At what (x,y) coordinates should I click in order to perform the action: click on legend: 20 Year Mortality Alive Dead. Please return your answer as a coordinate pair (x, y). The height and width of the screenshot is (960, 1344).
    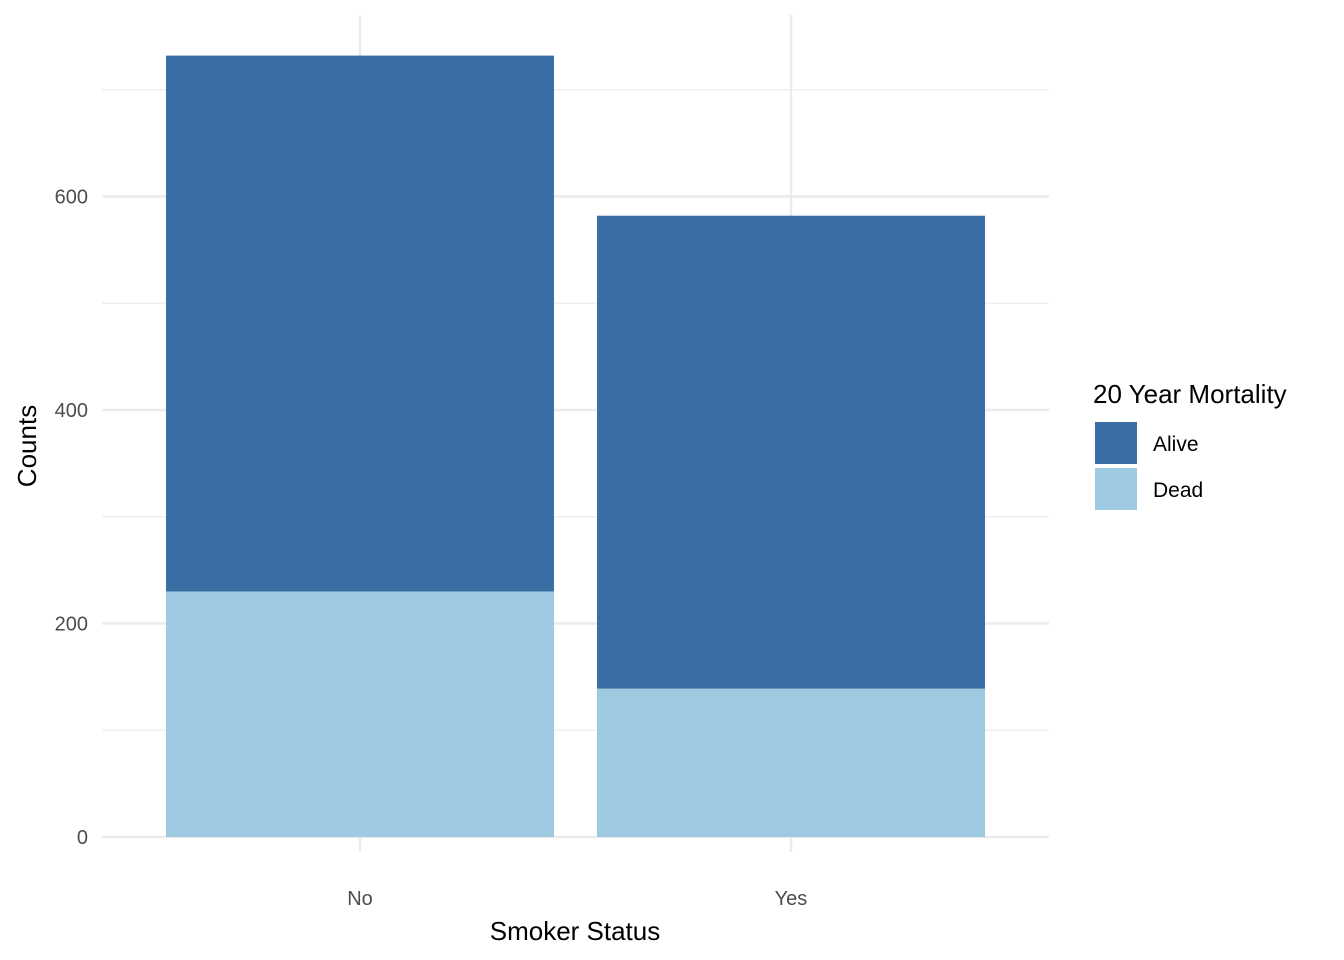
    Looking at the image, I should click on (1190, 444).